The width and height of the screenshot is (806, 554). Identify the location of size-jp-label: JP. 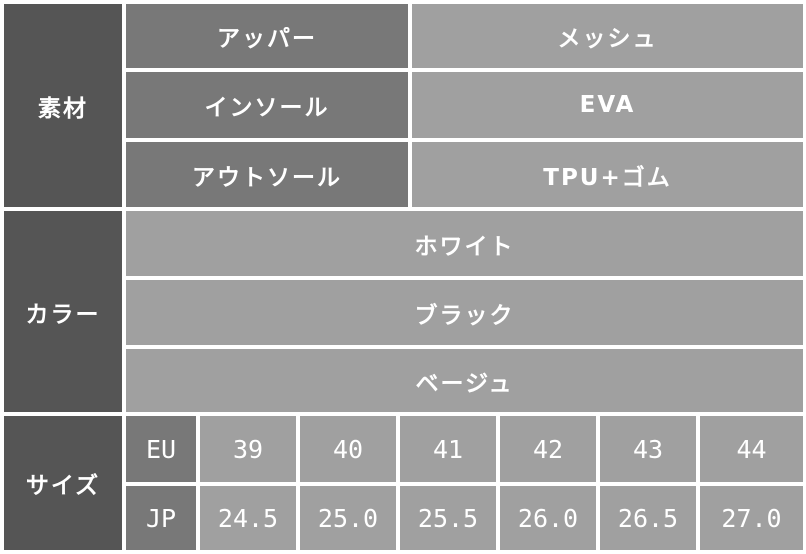
(161, 518).